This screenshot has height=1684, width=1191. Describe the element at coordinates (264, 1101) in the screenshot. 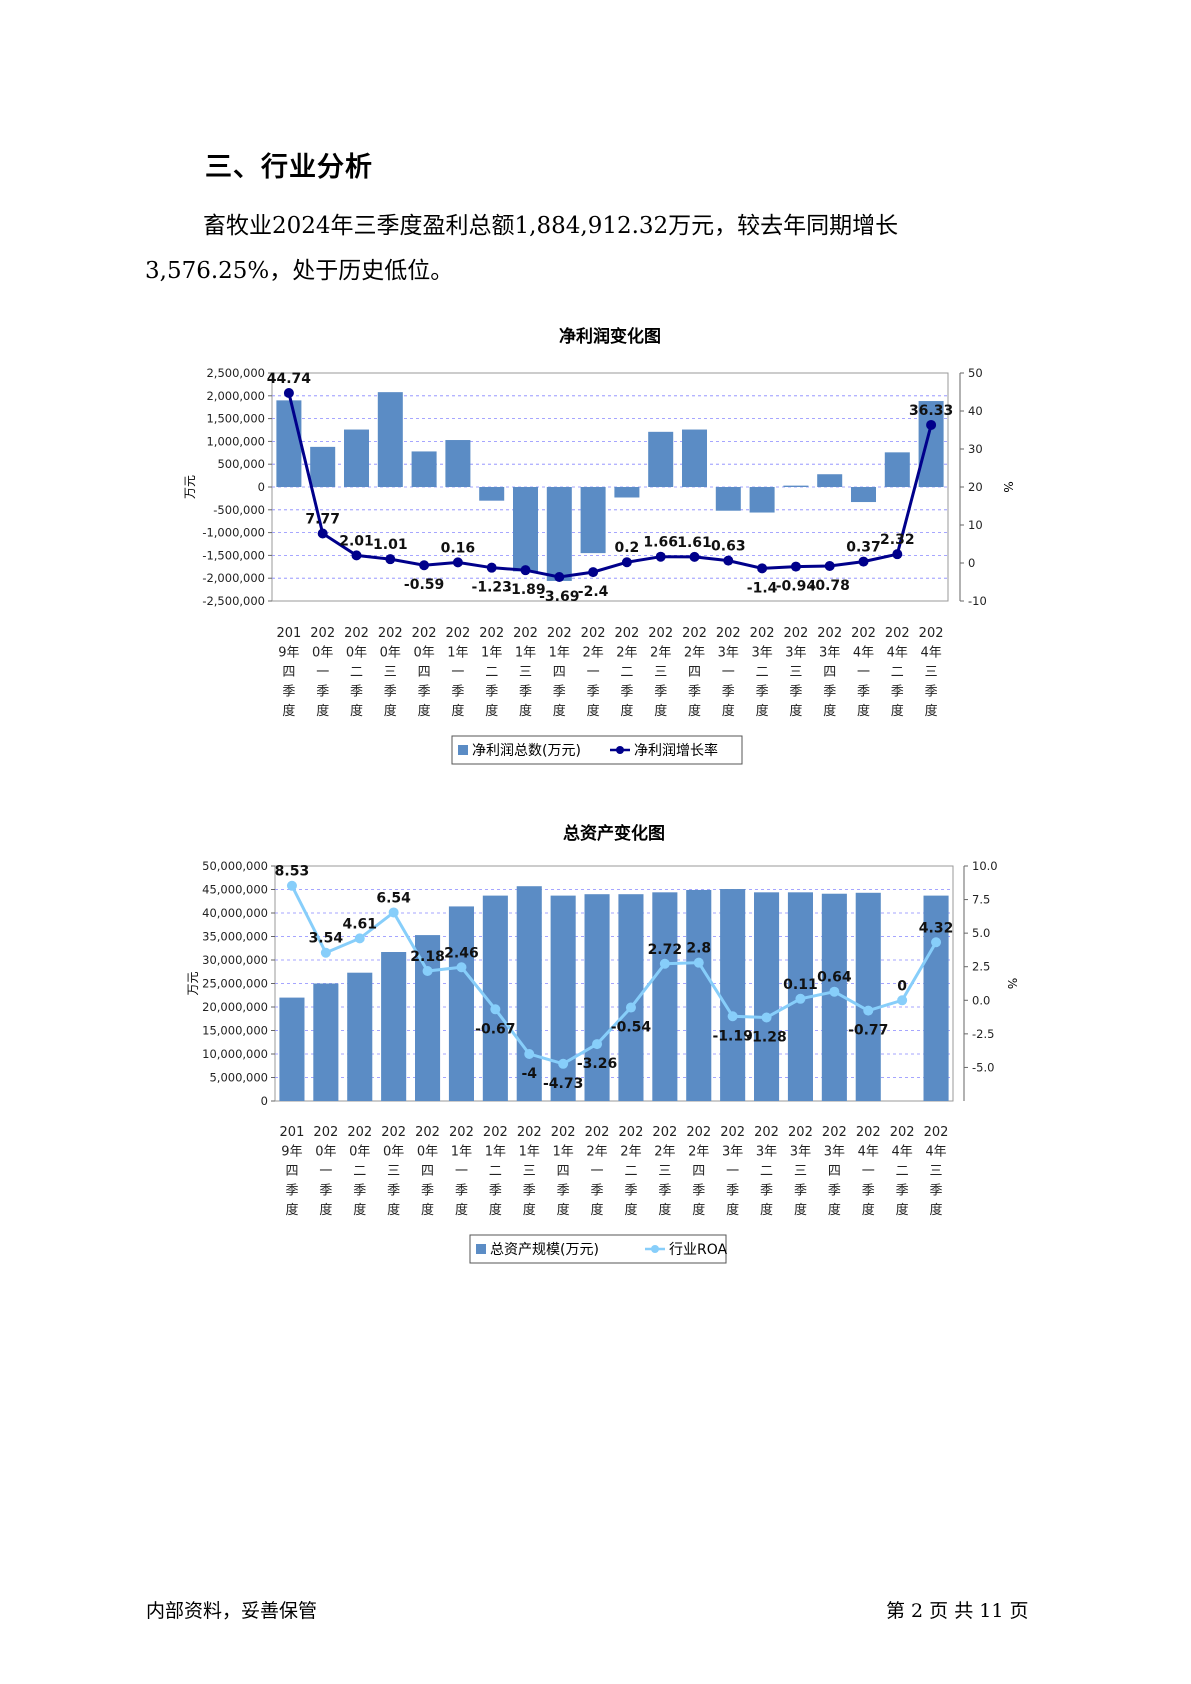

I see `y-tick-label: 0` at that location.